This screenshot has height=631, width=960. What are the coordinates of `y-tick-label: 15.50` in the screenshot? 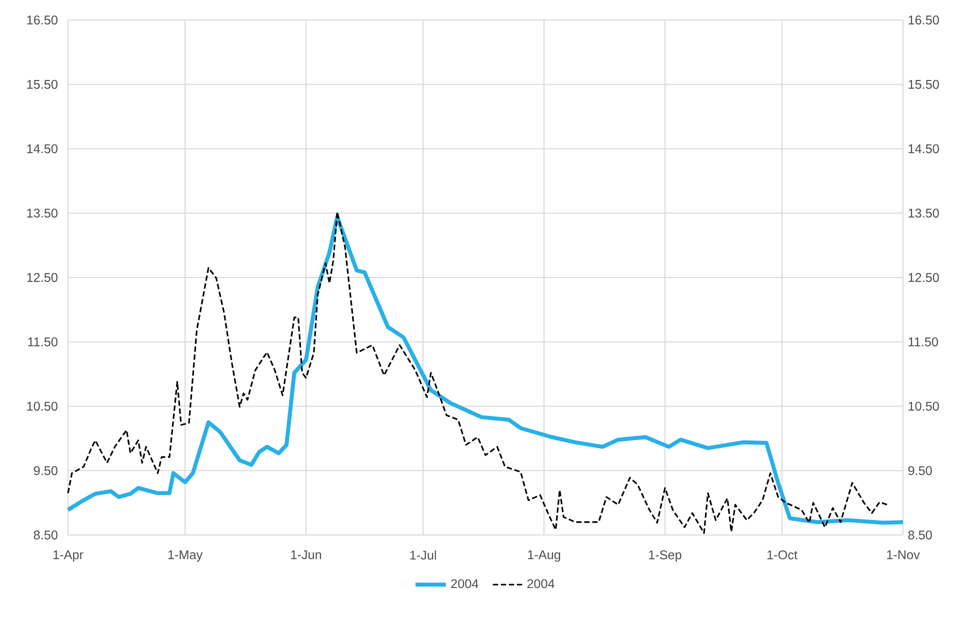 It's located at (42, 84).